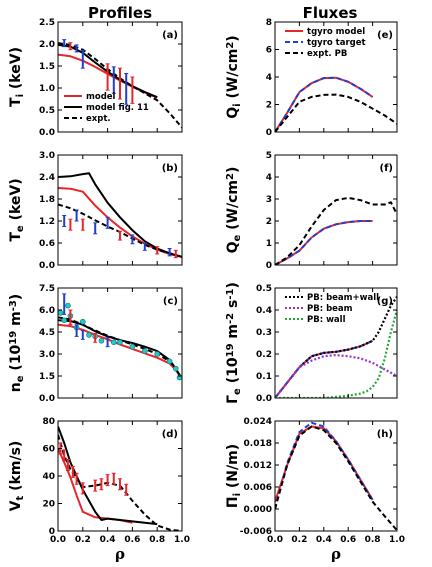  I want to click on y-axis-label: Γe (1019 m-2 s-1), so click(234, 343).